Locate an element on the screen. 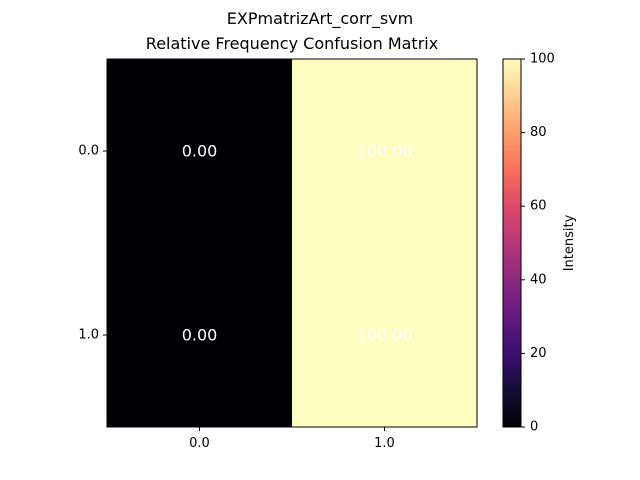 This screenshot has height=480, width=640. colorbar-label: Intensity is located at coordinates (569, 242).